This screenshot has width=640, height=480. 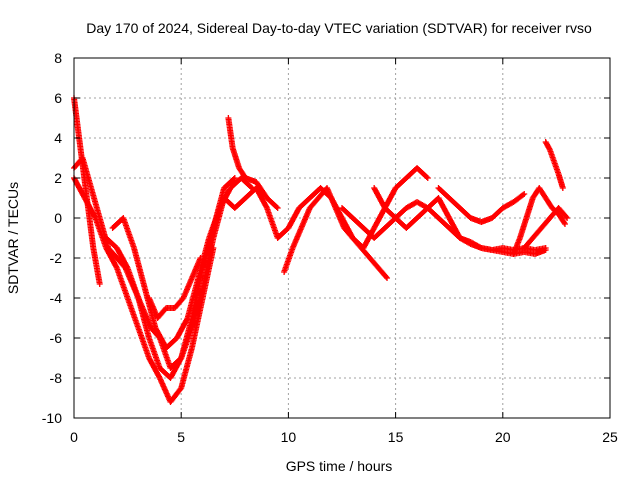 What do you see at coordinates (56, 338) in the screenshot?
I see `y-tick-label: -6` at bounding box center [56, 338].